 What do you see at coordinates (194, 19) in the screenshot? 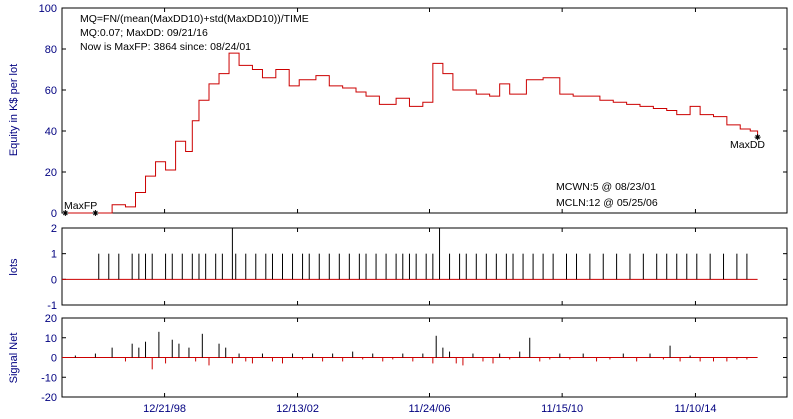
I see `annotation-formula: MQ=FN/(mean(MaxDD10)+std(MaxDD10))/TIME` at bounding box center [194, 19].